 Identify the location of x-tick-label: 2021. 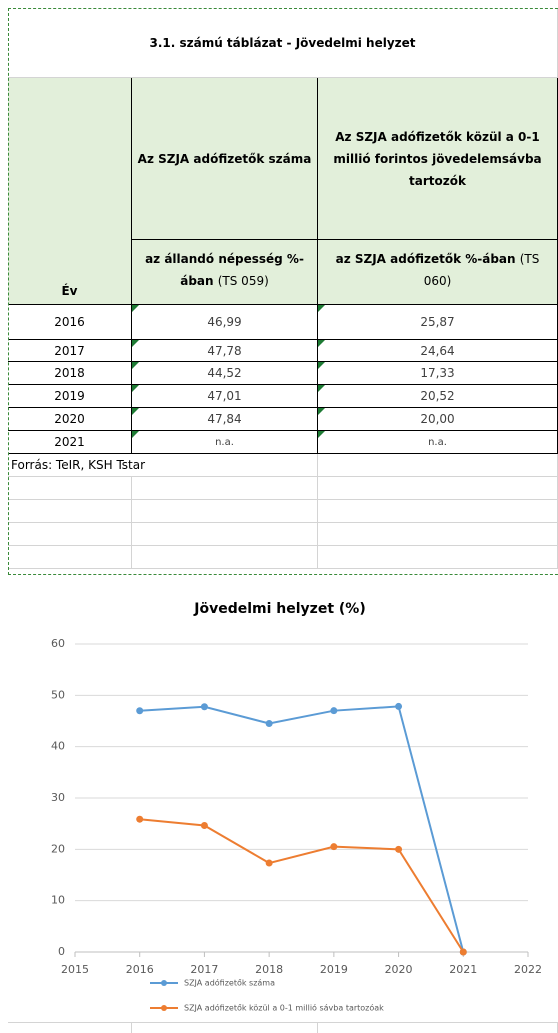
(463, 969).